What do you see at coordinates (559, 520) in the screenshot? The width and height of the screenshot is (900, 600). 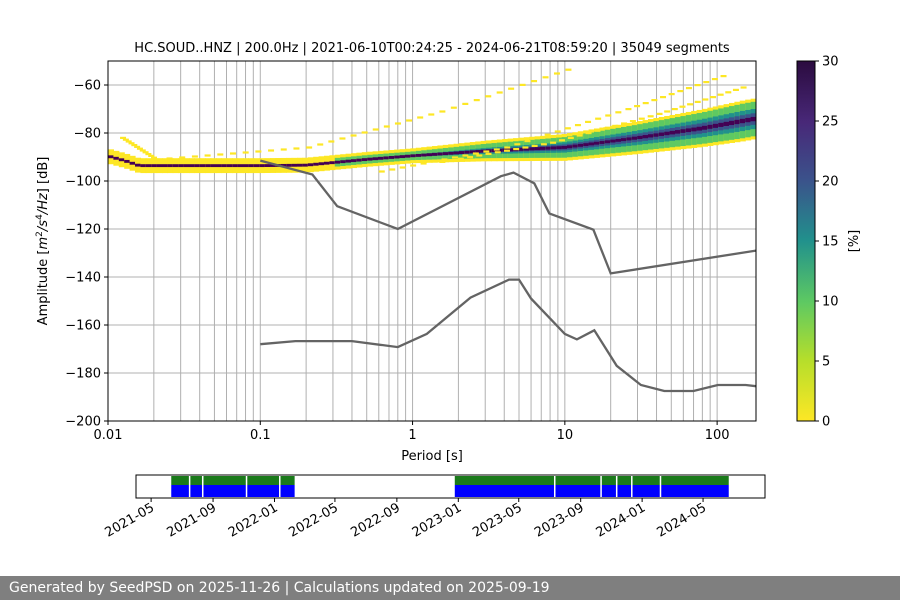 I see `timeline-tick-label: 2023-09` at bounding box center [559, 520].